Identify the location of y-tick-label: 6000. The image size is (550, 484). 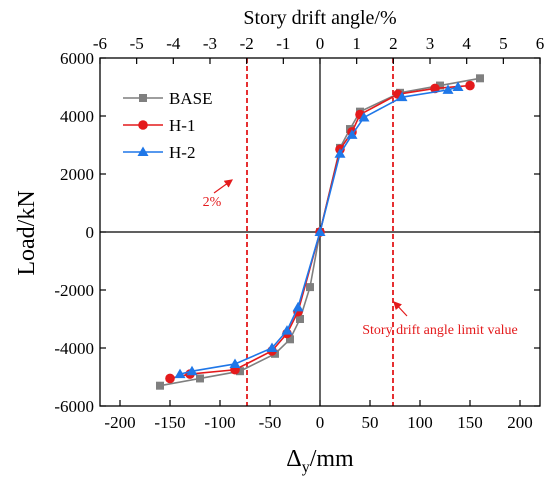
(77, 58).